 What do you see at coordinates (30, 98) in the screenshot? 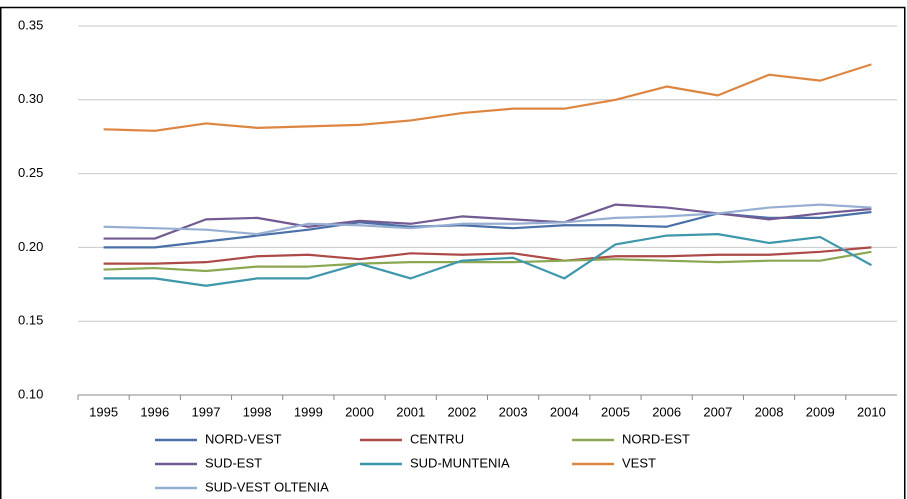
I see `y-tick-label: 0.30` at bounding box center [30, 98].